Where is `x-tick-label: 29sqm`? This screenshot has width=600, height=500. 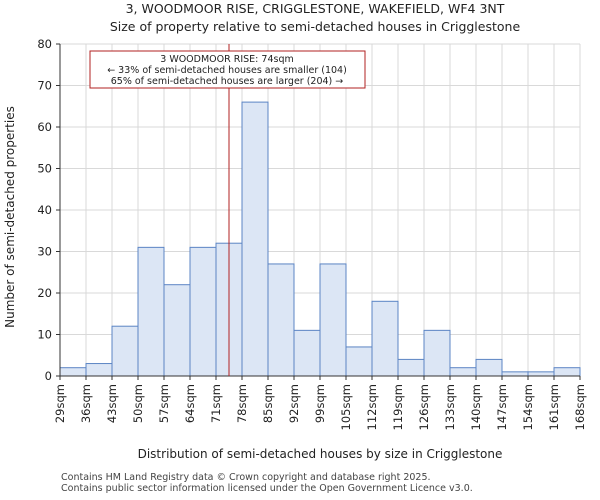 x-tick-label: 29sqm is located at coordinates (60, 403).